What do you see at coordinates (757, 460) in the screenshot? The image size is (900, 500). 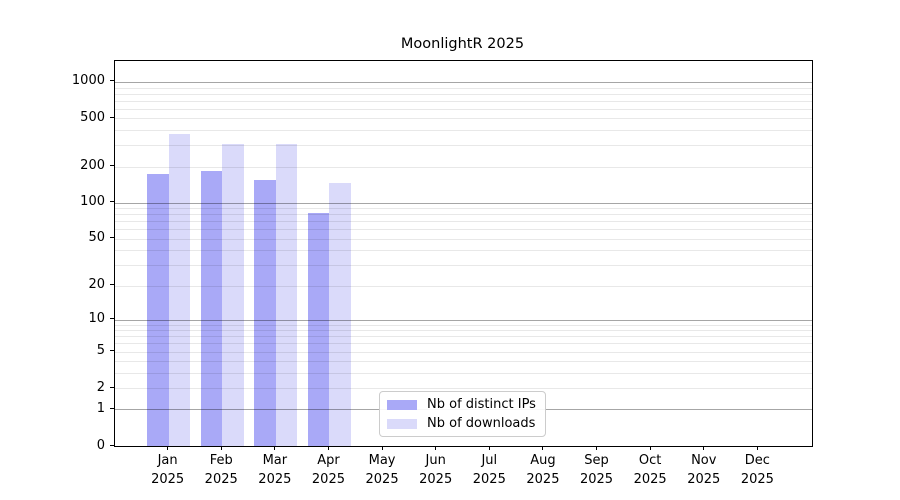 I see `x-tick-month: Dec` at bounding box center [757, 460].